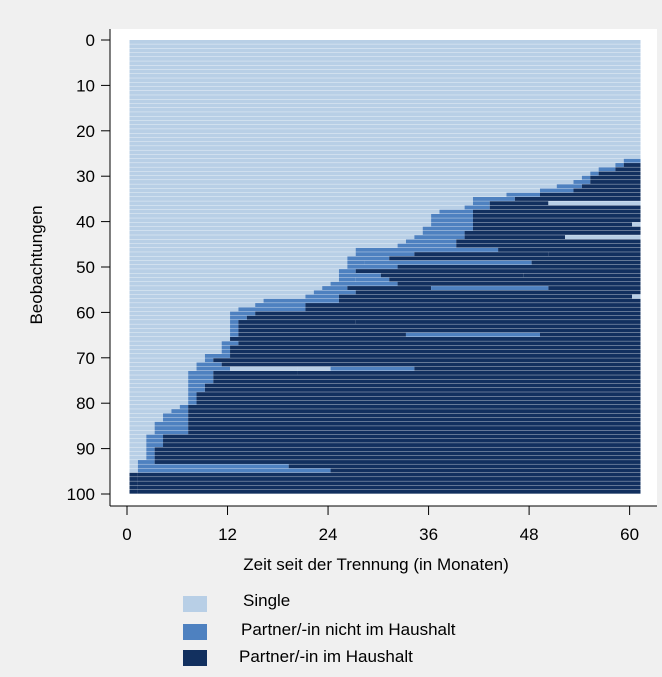  I want to click on legend-swatch, so click(195, 604).